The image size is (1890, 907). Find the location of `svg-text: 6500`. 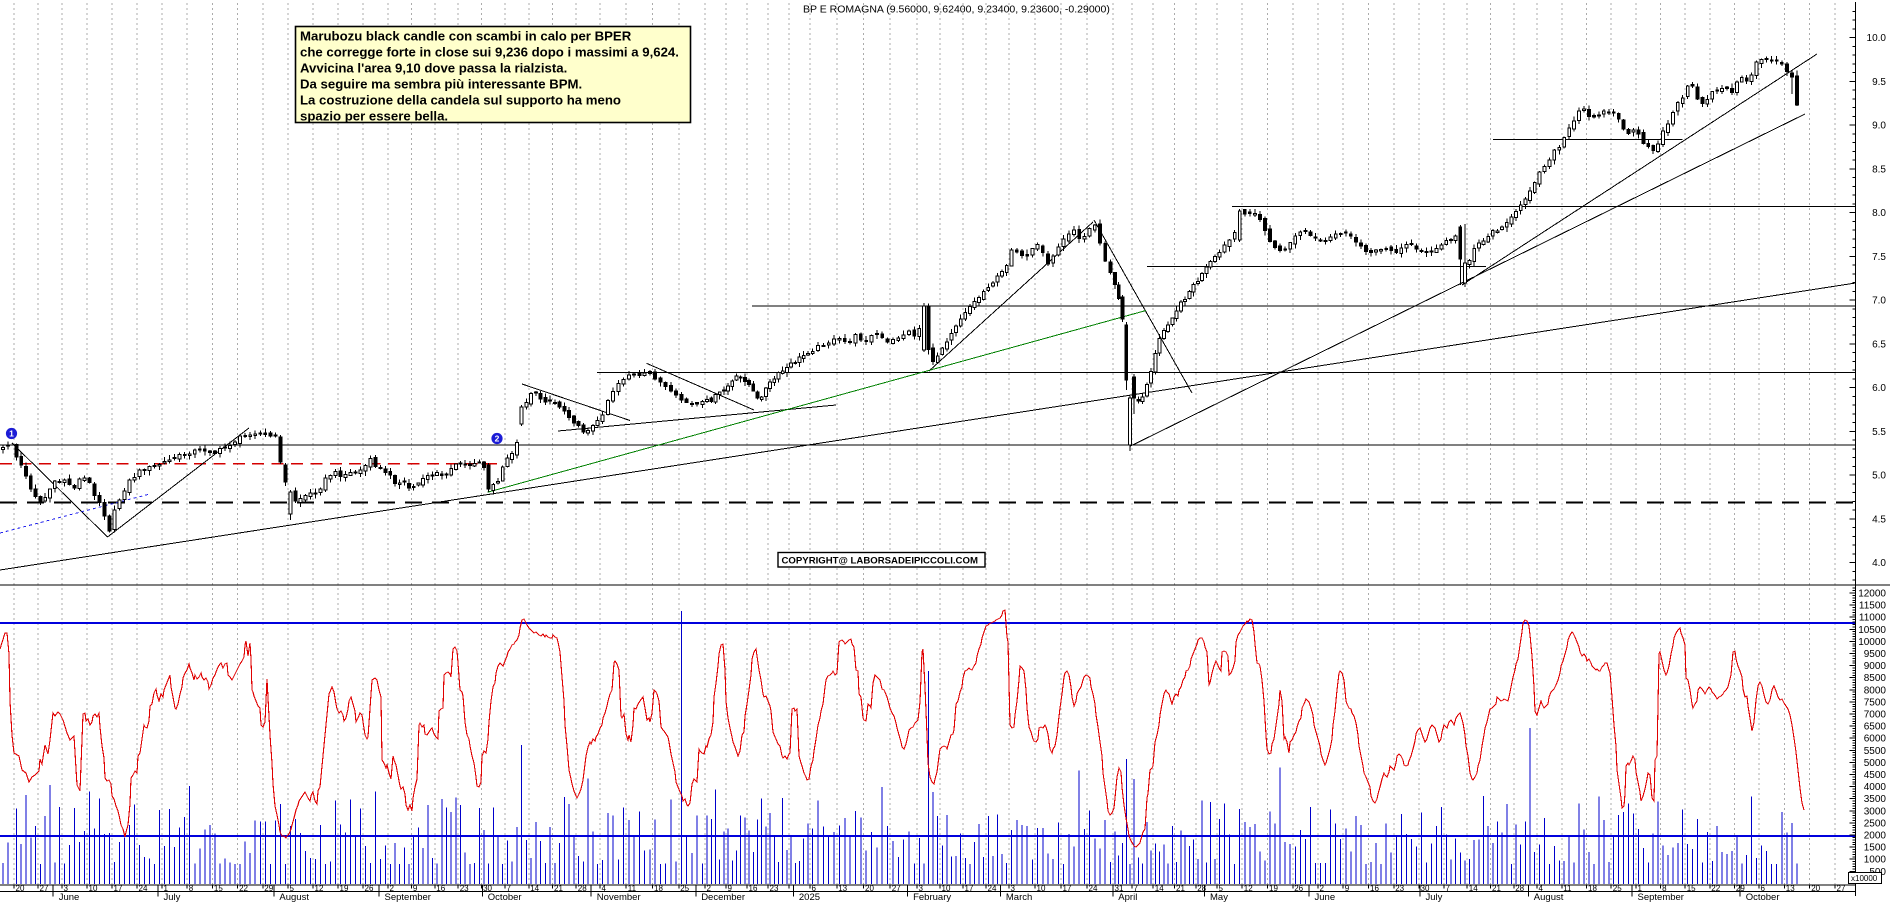

svg-text: 6500 is located at coordinates (1875, 727).